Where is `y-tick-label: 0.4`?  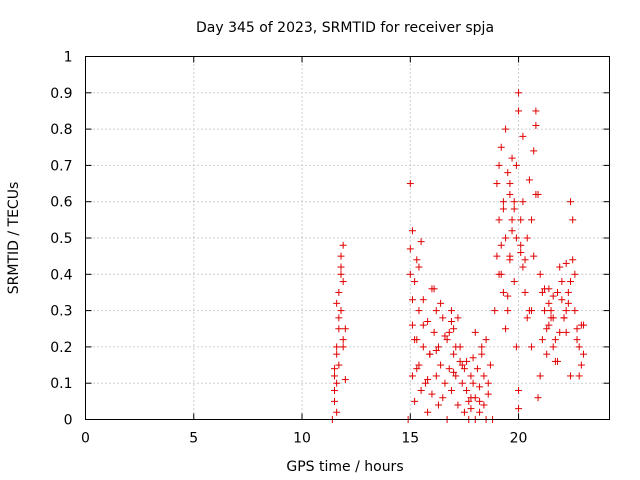 y-tick-label: 0.4 is located at coordinates (61, 275).